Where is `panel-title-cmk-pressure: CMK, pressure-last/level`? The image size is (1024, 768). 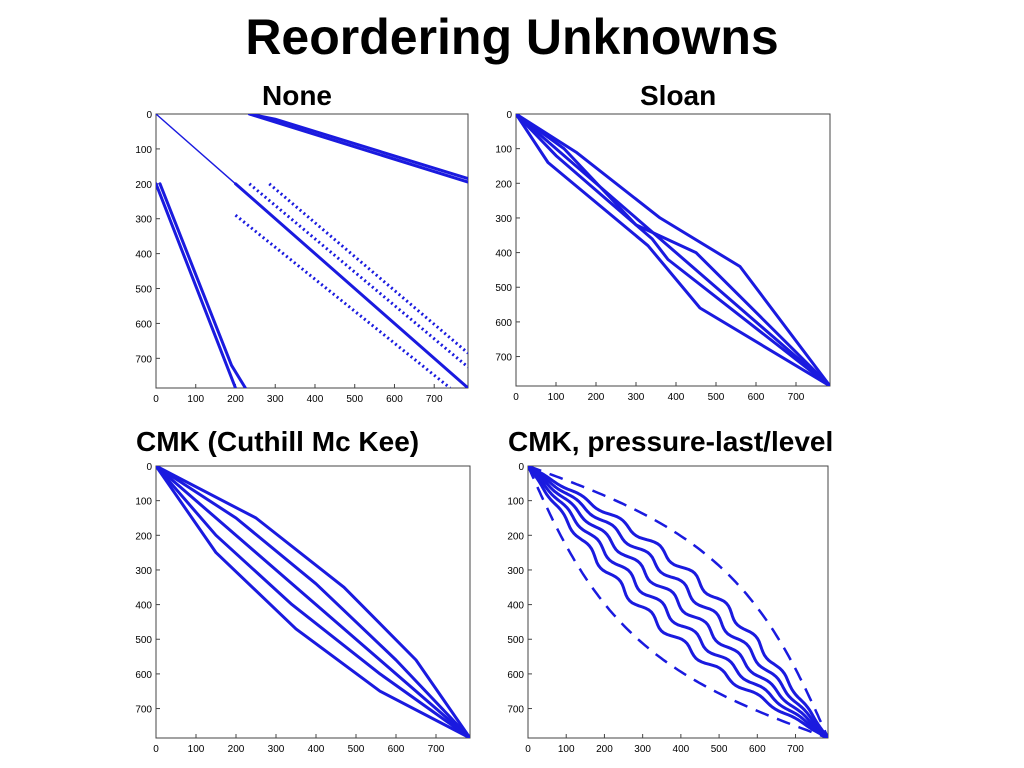 panel-title-cmk-pressure: CMK, pressure-last/level is located at coordinates (671, 441).